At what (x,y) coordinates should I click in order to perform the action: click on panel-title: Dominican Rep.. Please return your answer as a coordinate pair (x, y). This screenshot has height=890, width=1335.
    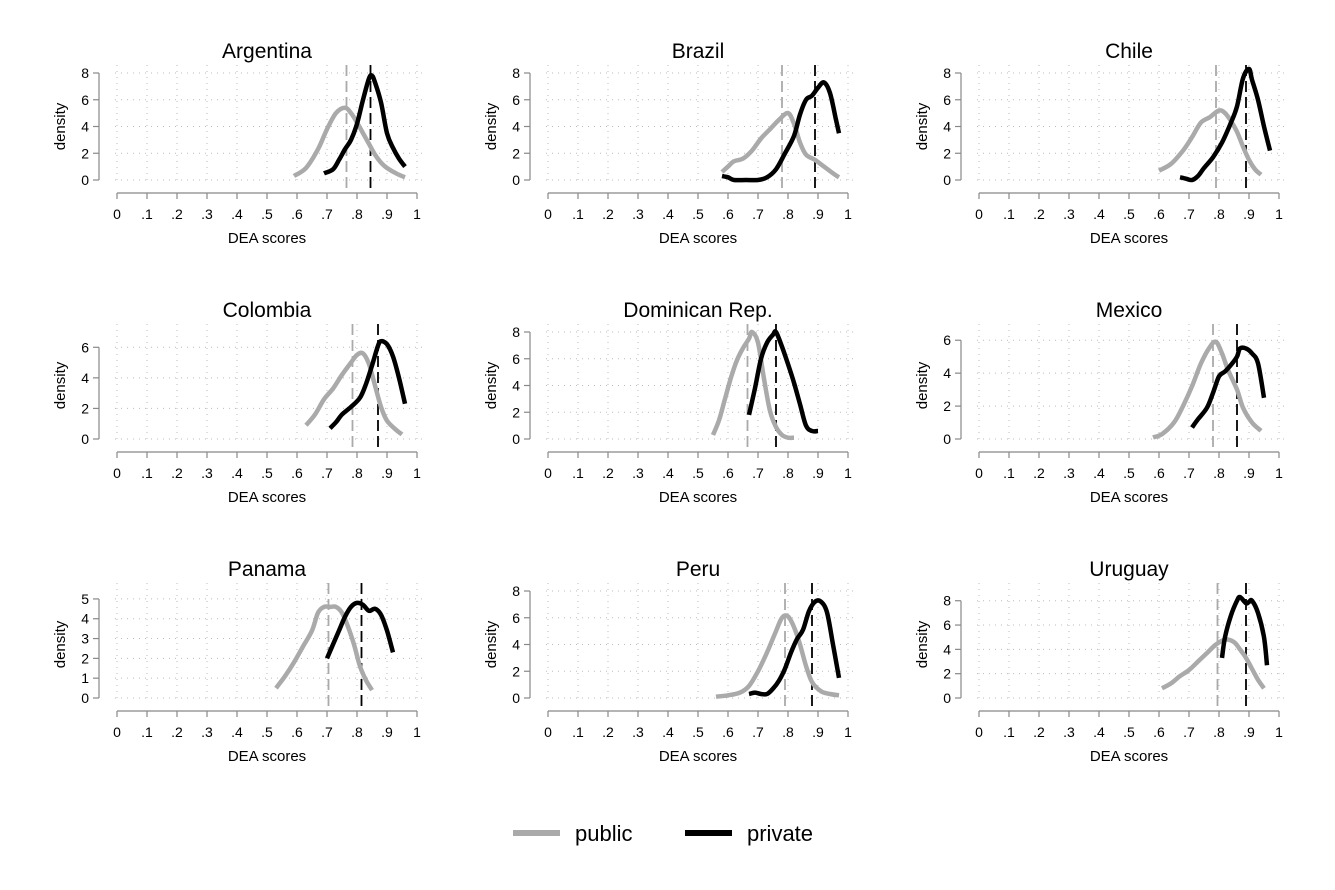
    Looking at the image, I should click on (697, 310).